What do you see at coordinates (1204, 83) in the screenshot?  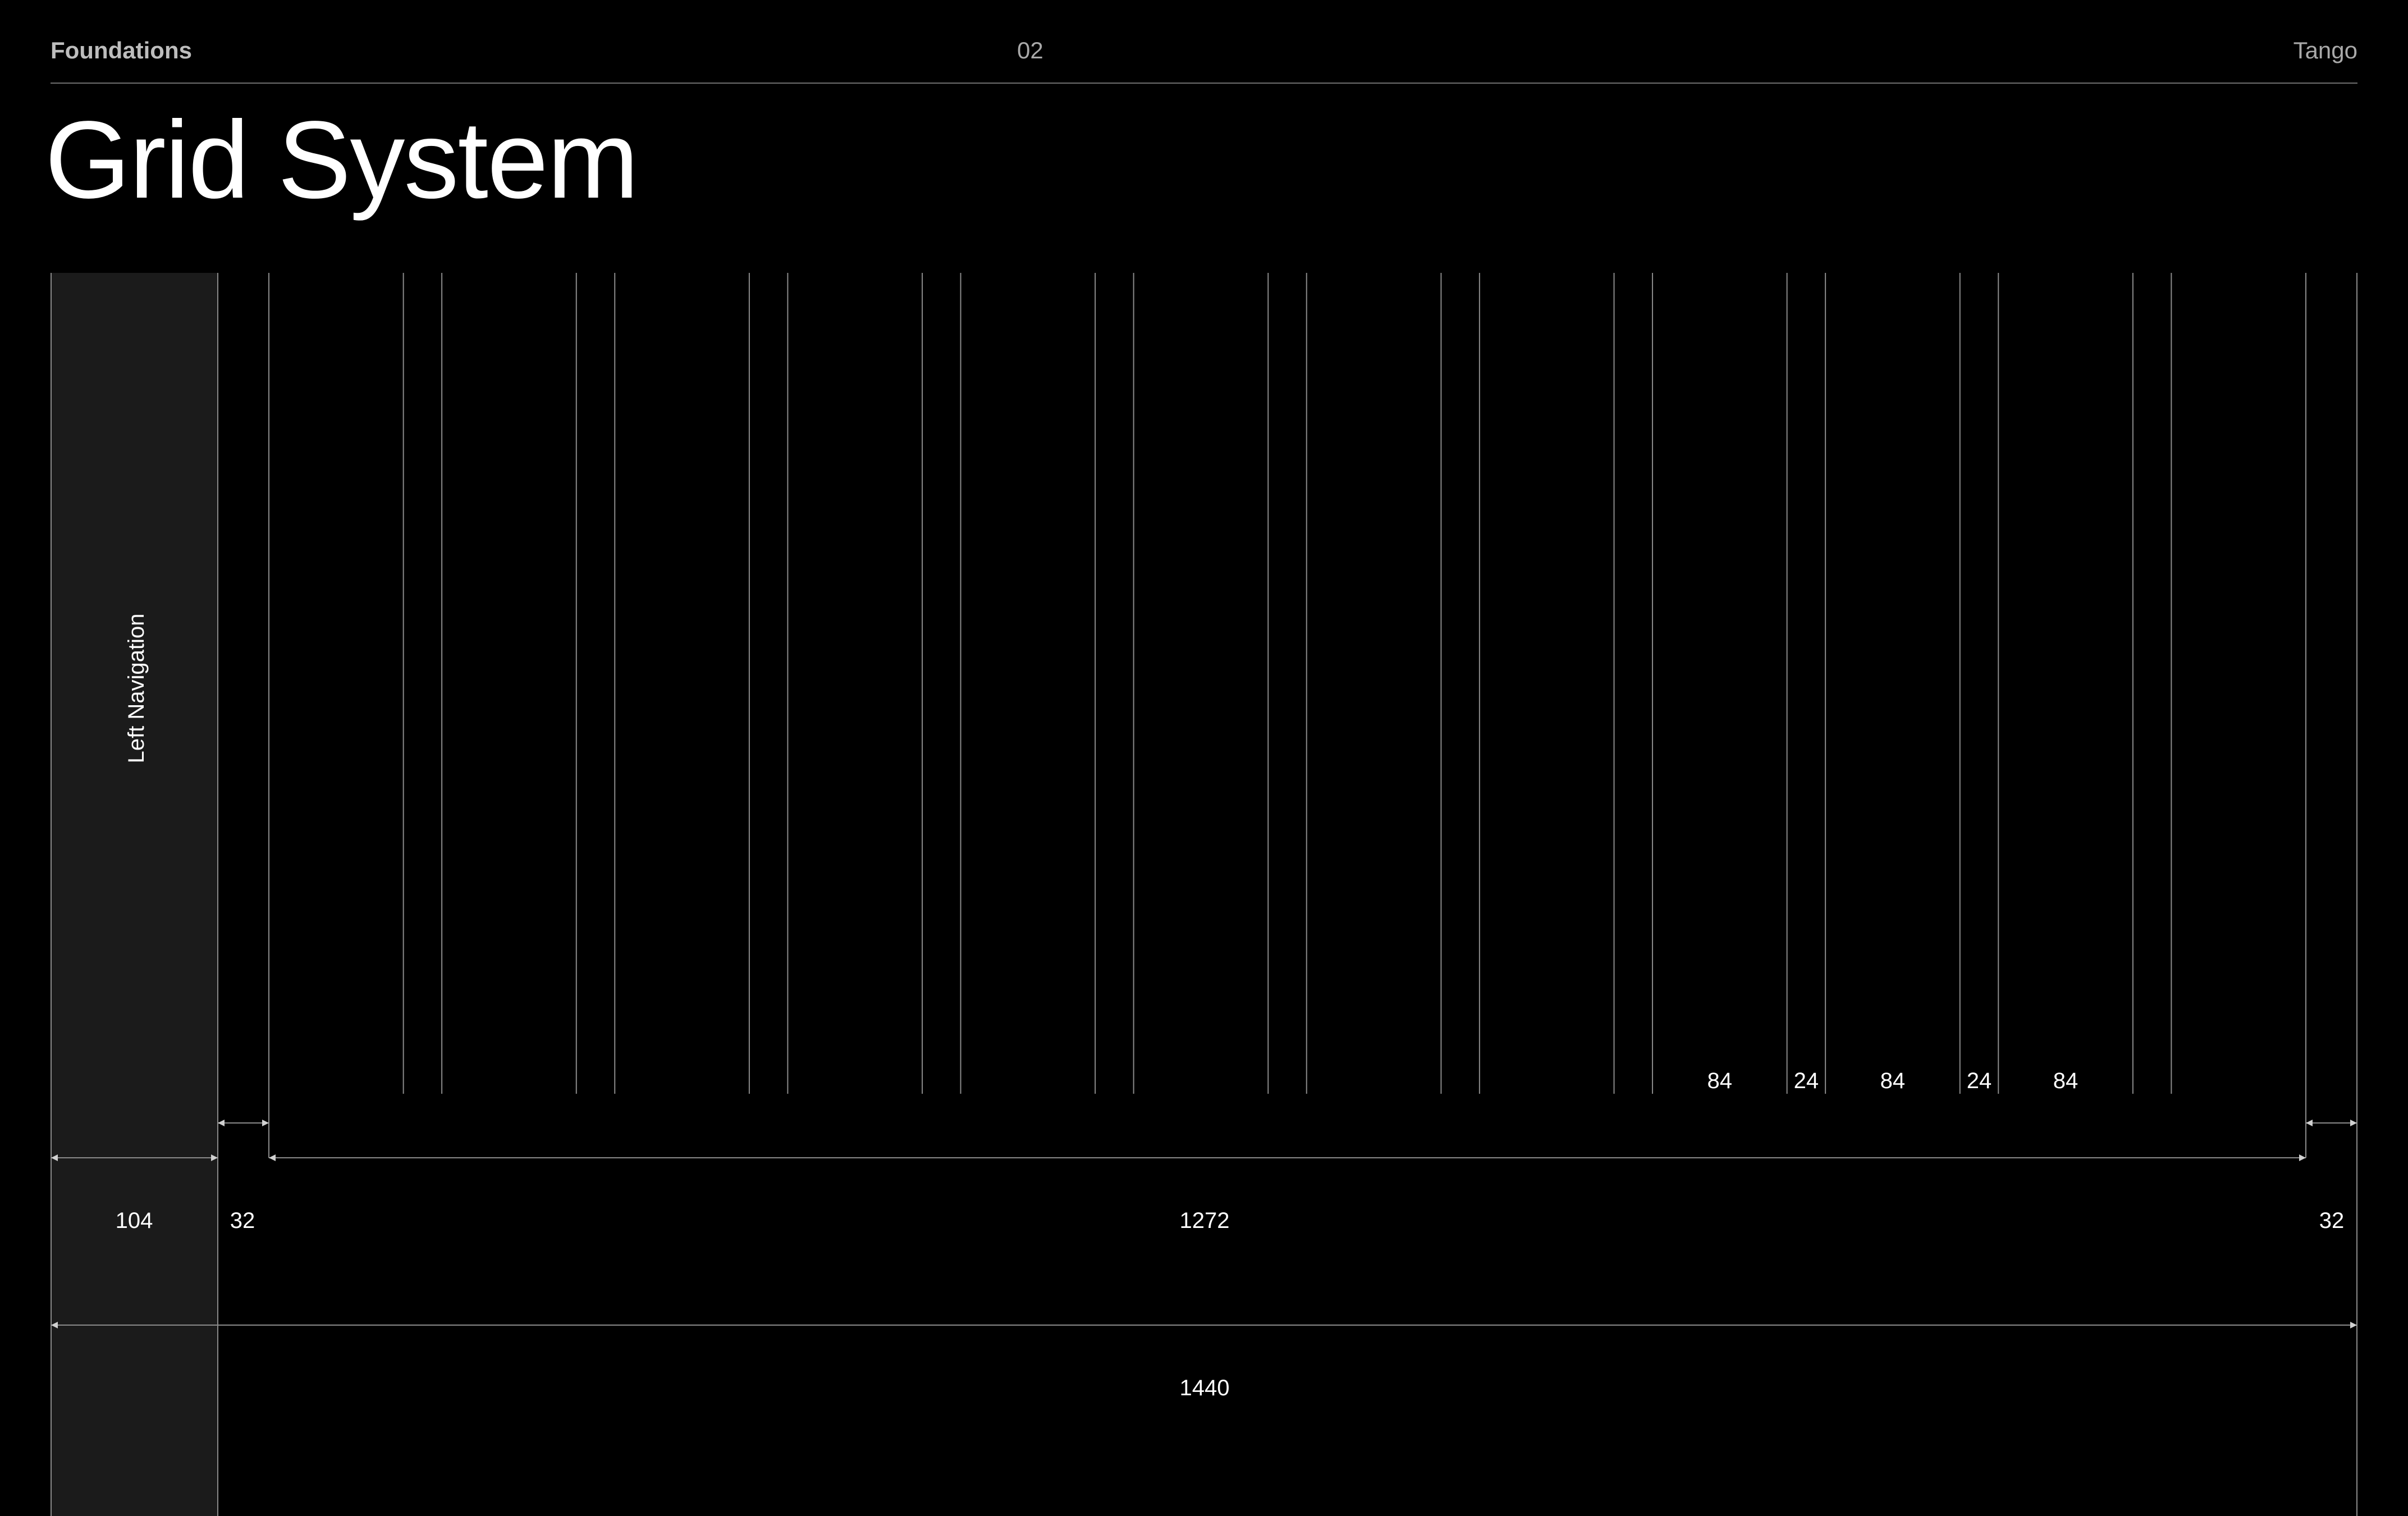 I see `header-divider` at bounding box center [1204, 83].